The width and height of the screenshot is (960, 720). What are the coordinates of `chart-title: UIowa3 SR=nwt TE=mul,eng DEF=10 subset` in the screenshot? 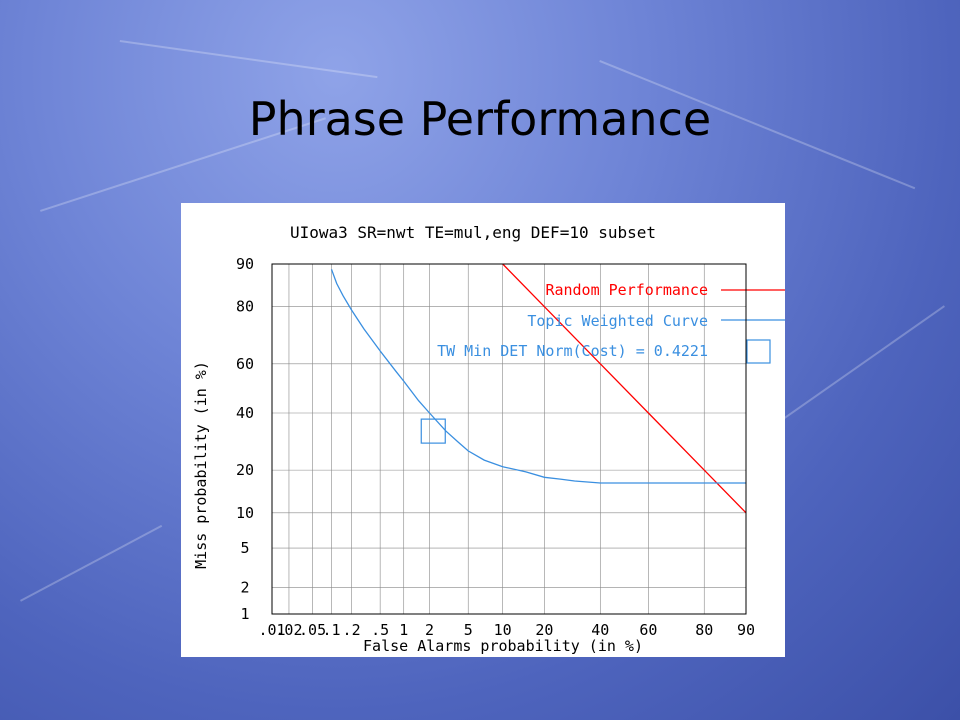 It's located at (473, 232).